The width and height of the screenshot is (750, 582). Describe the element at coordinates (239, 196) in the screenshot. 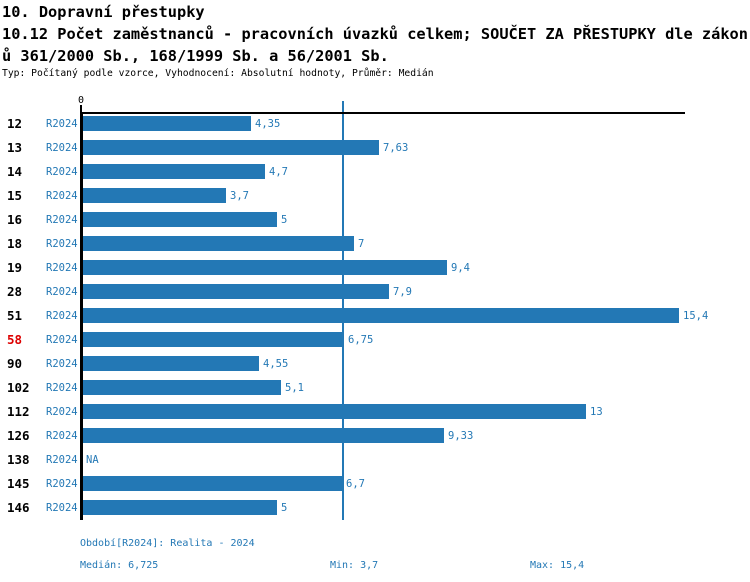

I see `bar-value-label: 3,7` at that location.